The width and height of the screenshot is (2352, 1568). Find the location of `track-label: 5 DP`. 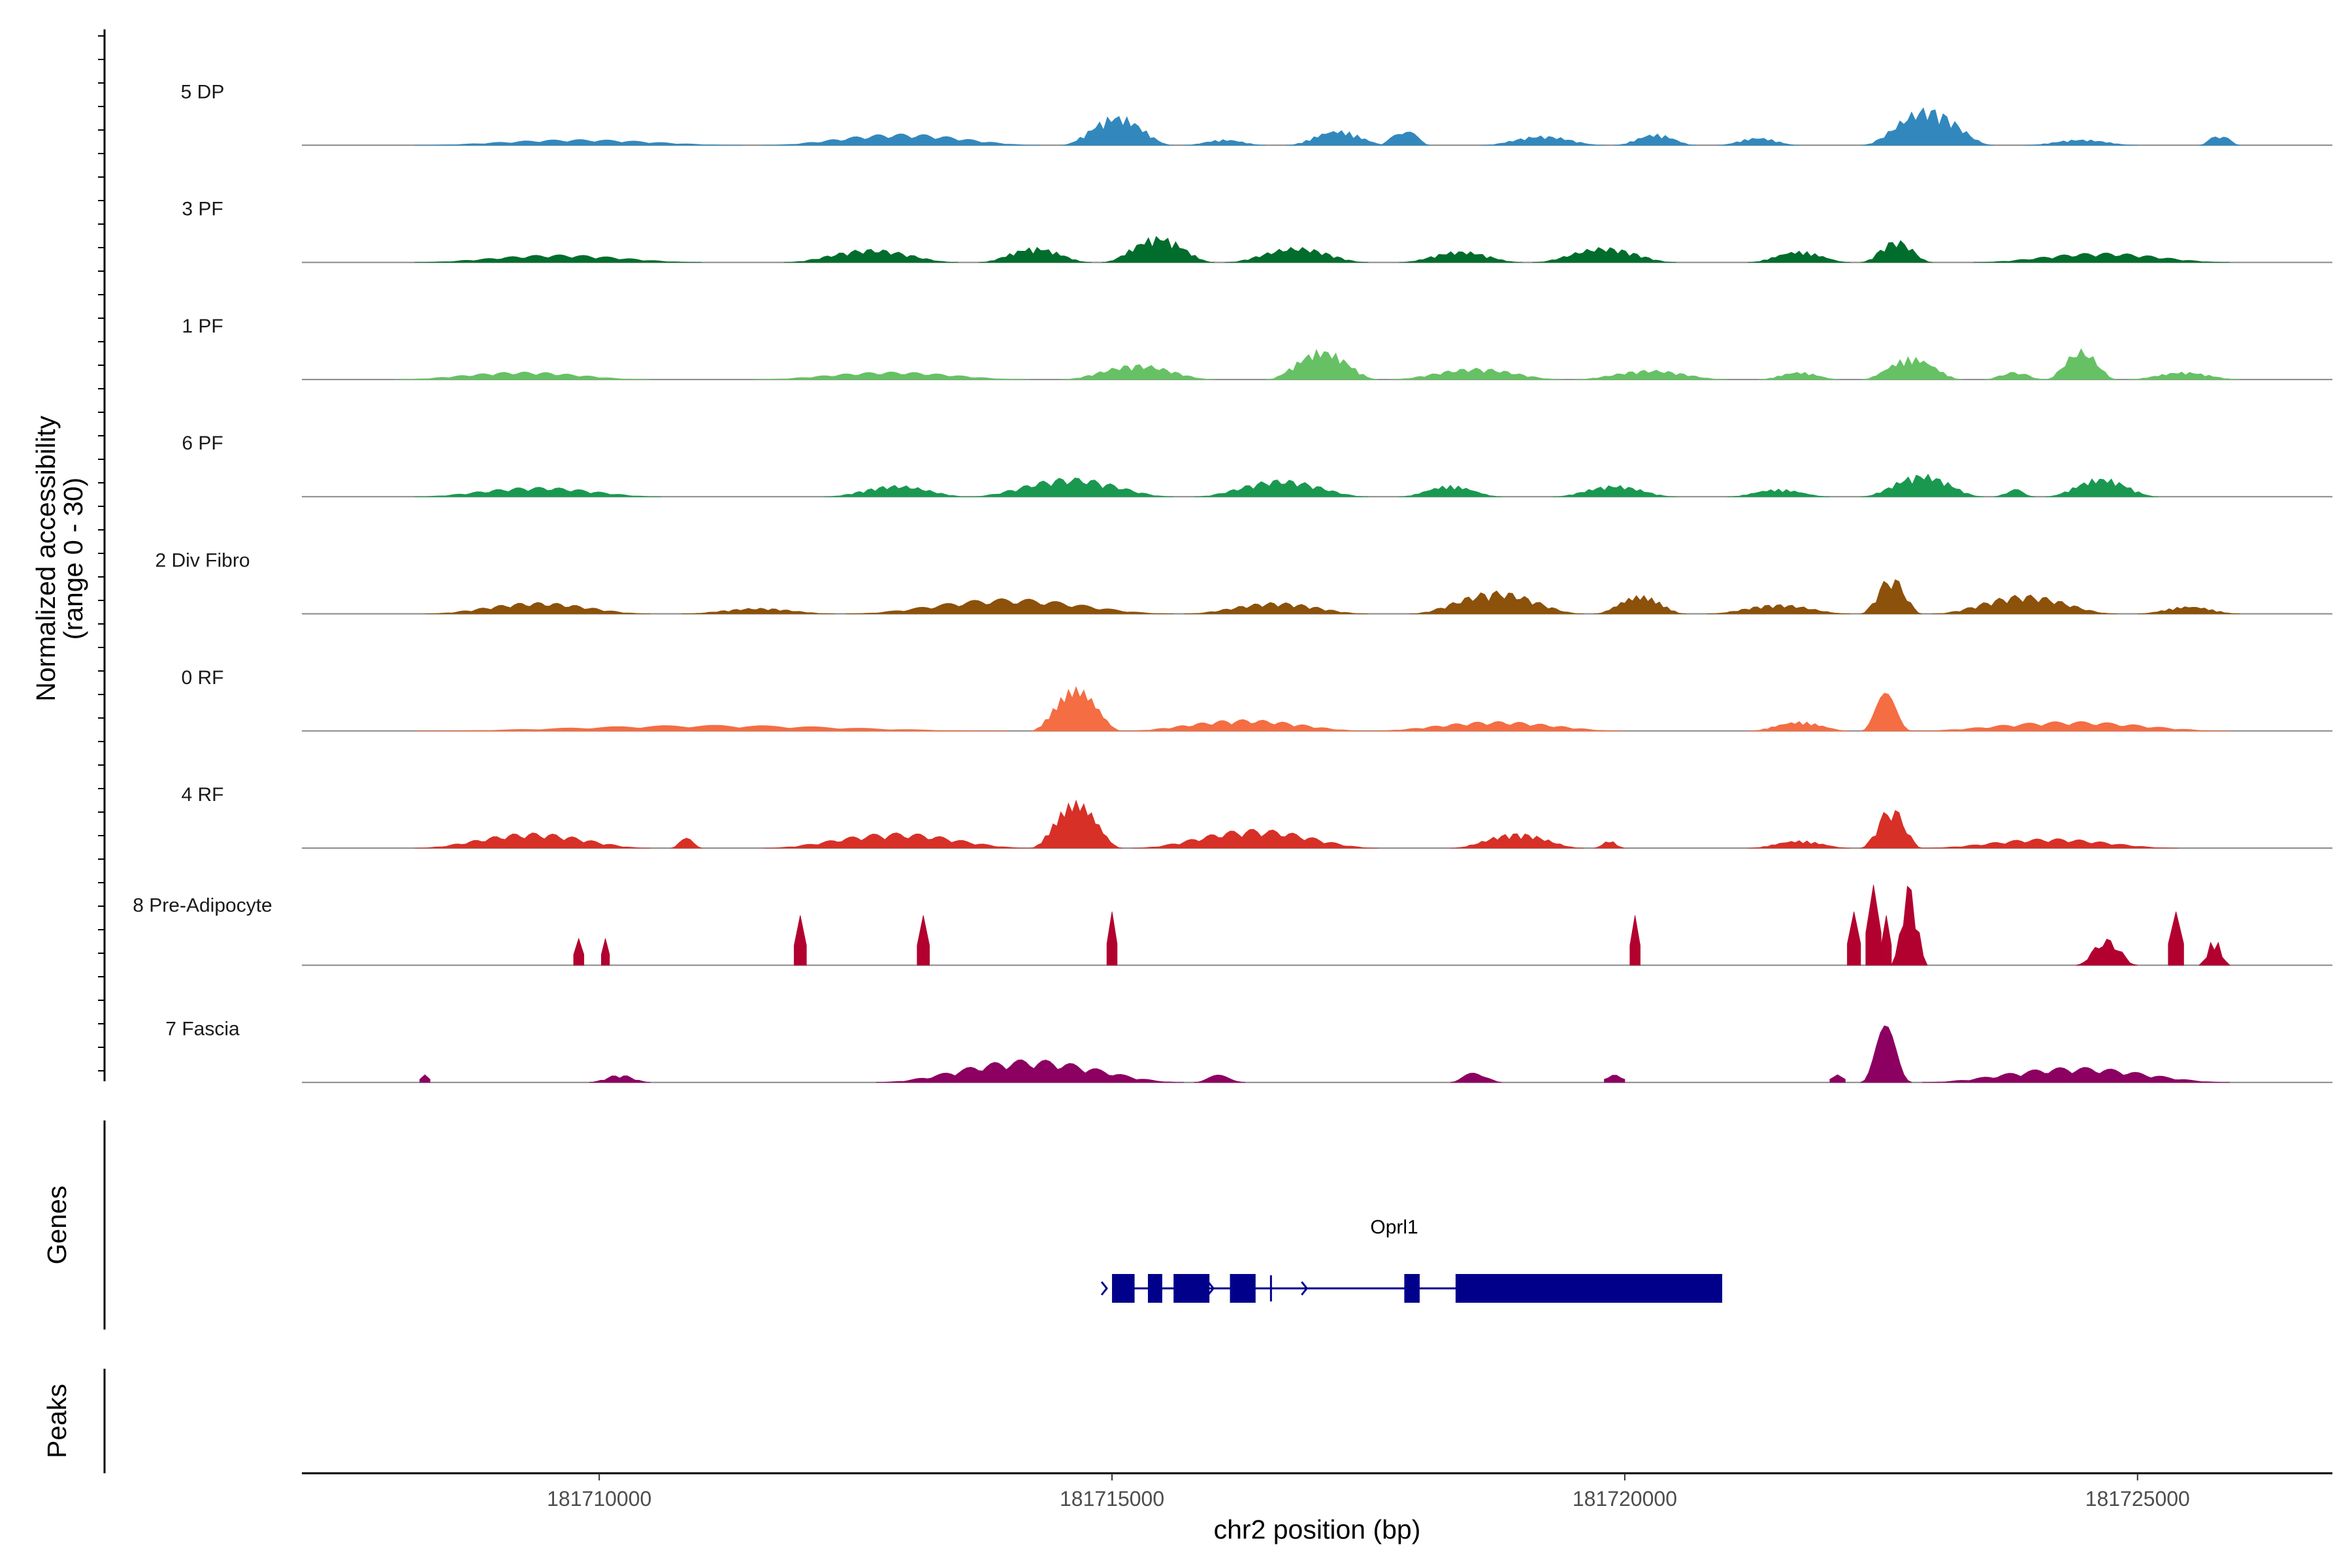

track-label: 5 DP is located at coordinates (203, 92).